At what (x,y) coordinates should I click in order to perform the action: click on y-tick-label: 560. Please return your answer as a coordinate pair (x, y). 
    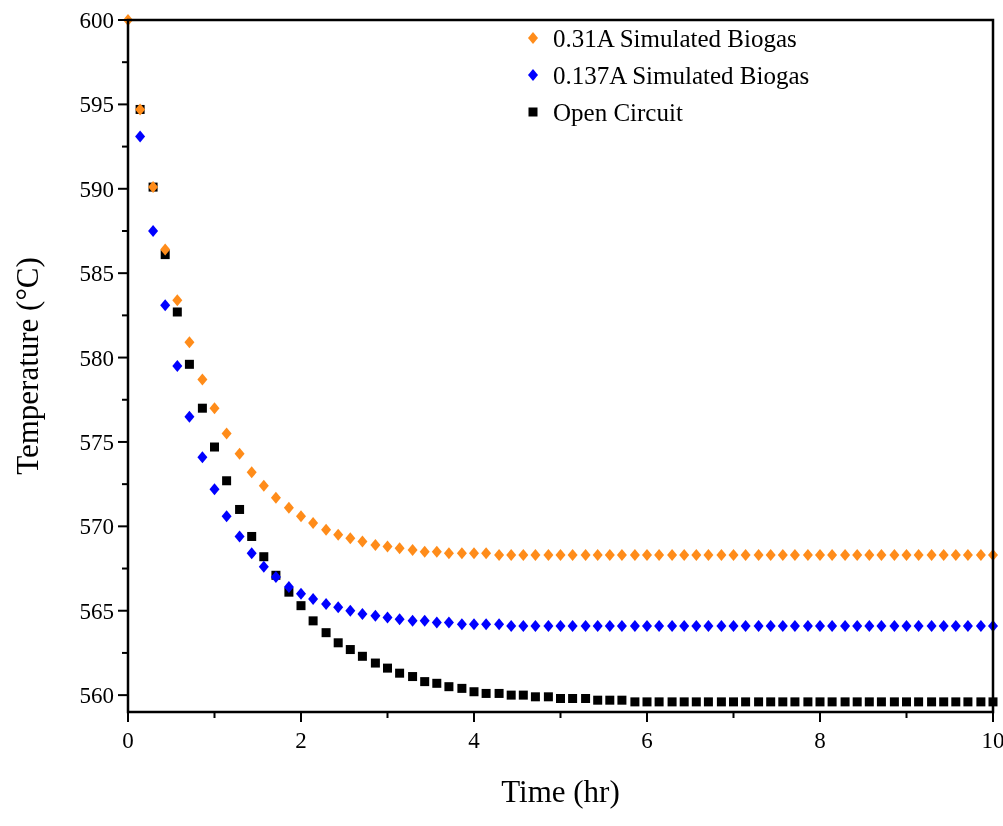
    Looking at the image, I should click on (96, 696).